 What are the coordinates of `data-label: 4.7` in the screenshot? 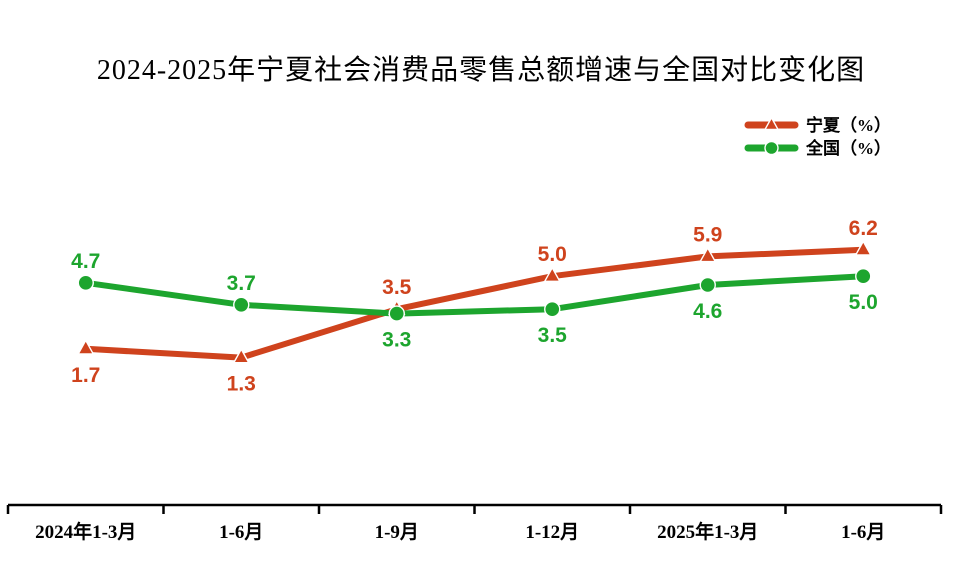 It's located at (85, 261).